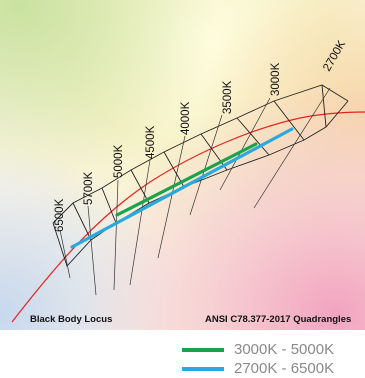 This screenshot has height=378, width=365. I want to click on legend-label: 2700K - 6500K, so click(284, 368).